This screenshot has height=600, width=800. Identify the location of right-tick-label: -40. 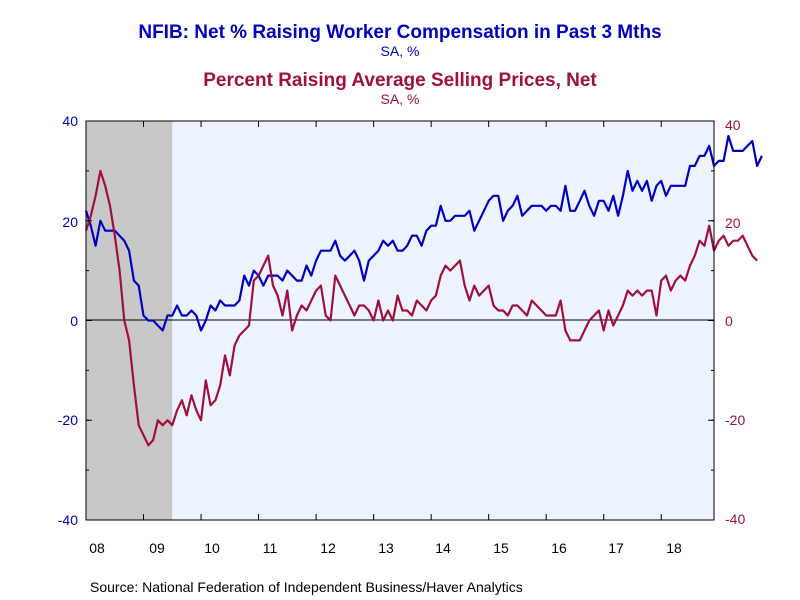
(735, 519).